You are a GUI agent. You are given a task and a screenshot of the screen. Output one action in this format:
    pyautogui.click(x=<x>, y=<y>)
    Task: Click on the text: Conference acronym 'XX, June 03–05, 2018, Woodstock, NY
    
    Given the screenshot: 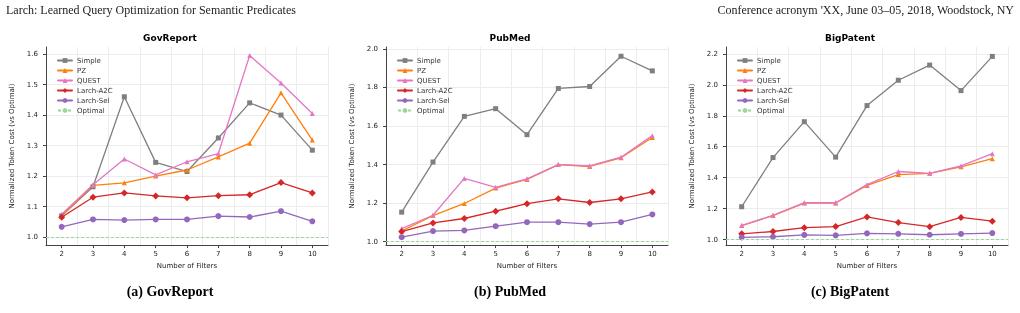 What is the action you would take?
    pyautogui.click(x=865, y=10)
    